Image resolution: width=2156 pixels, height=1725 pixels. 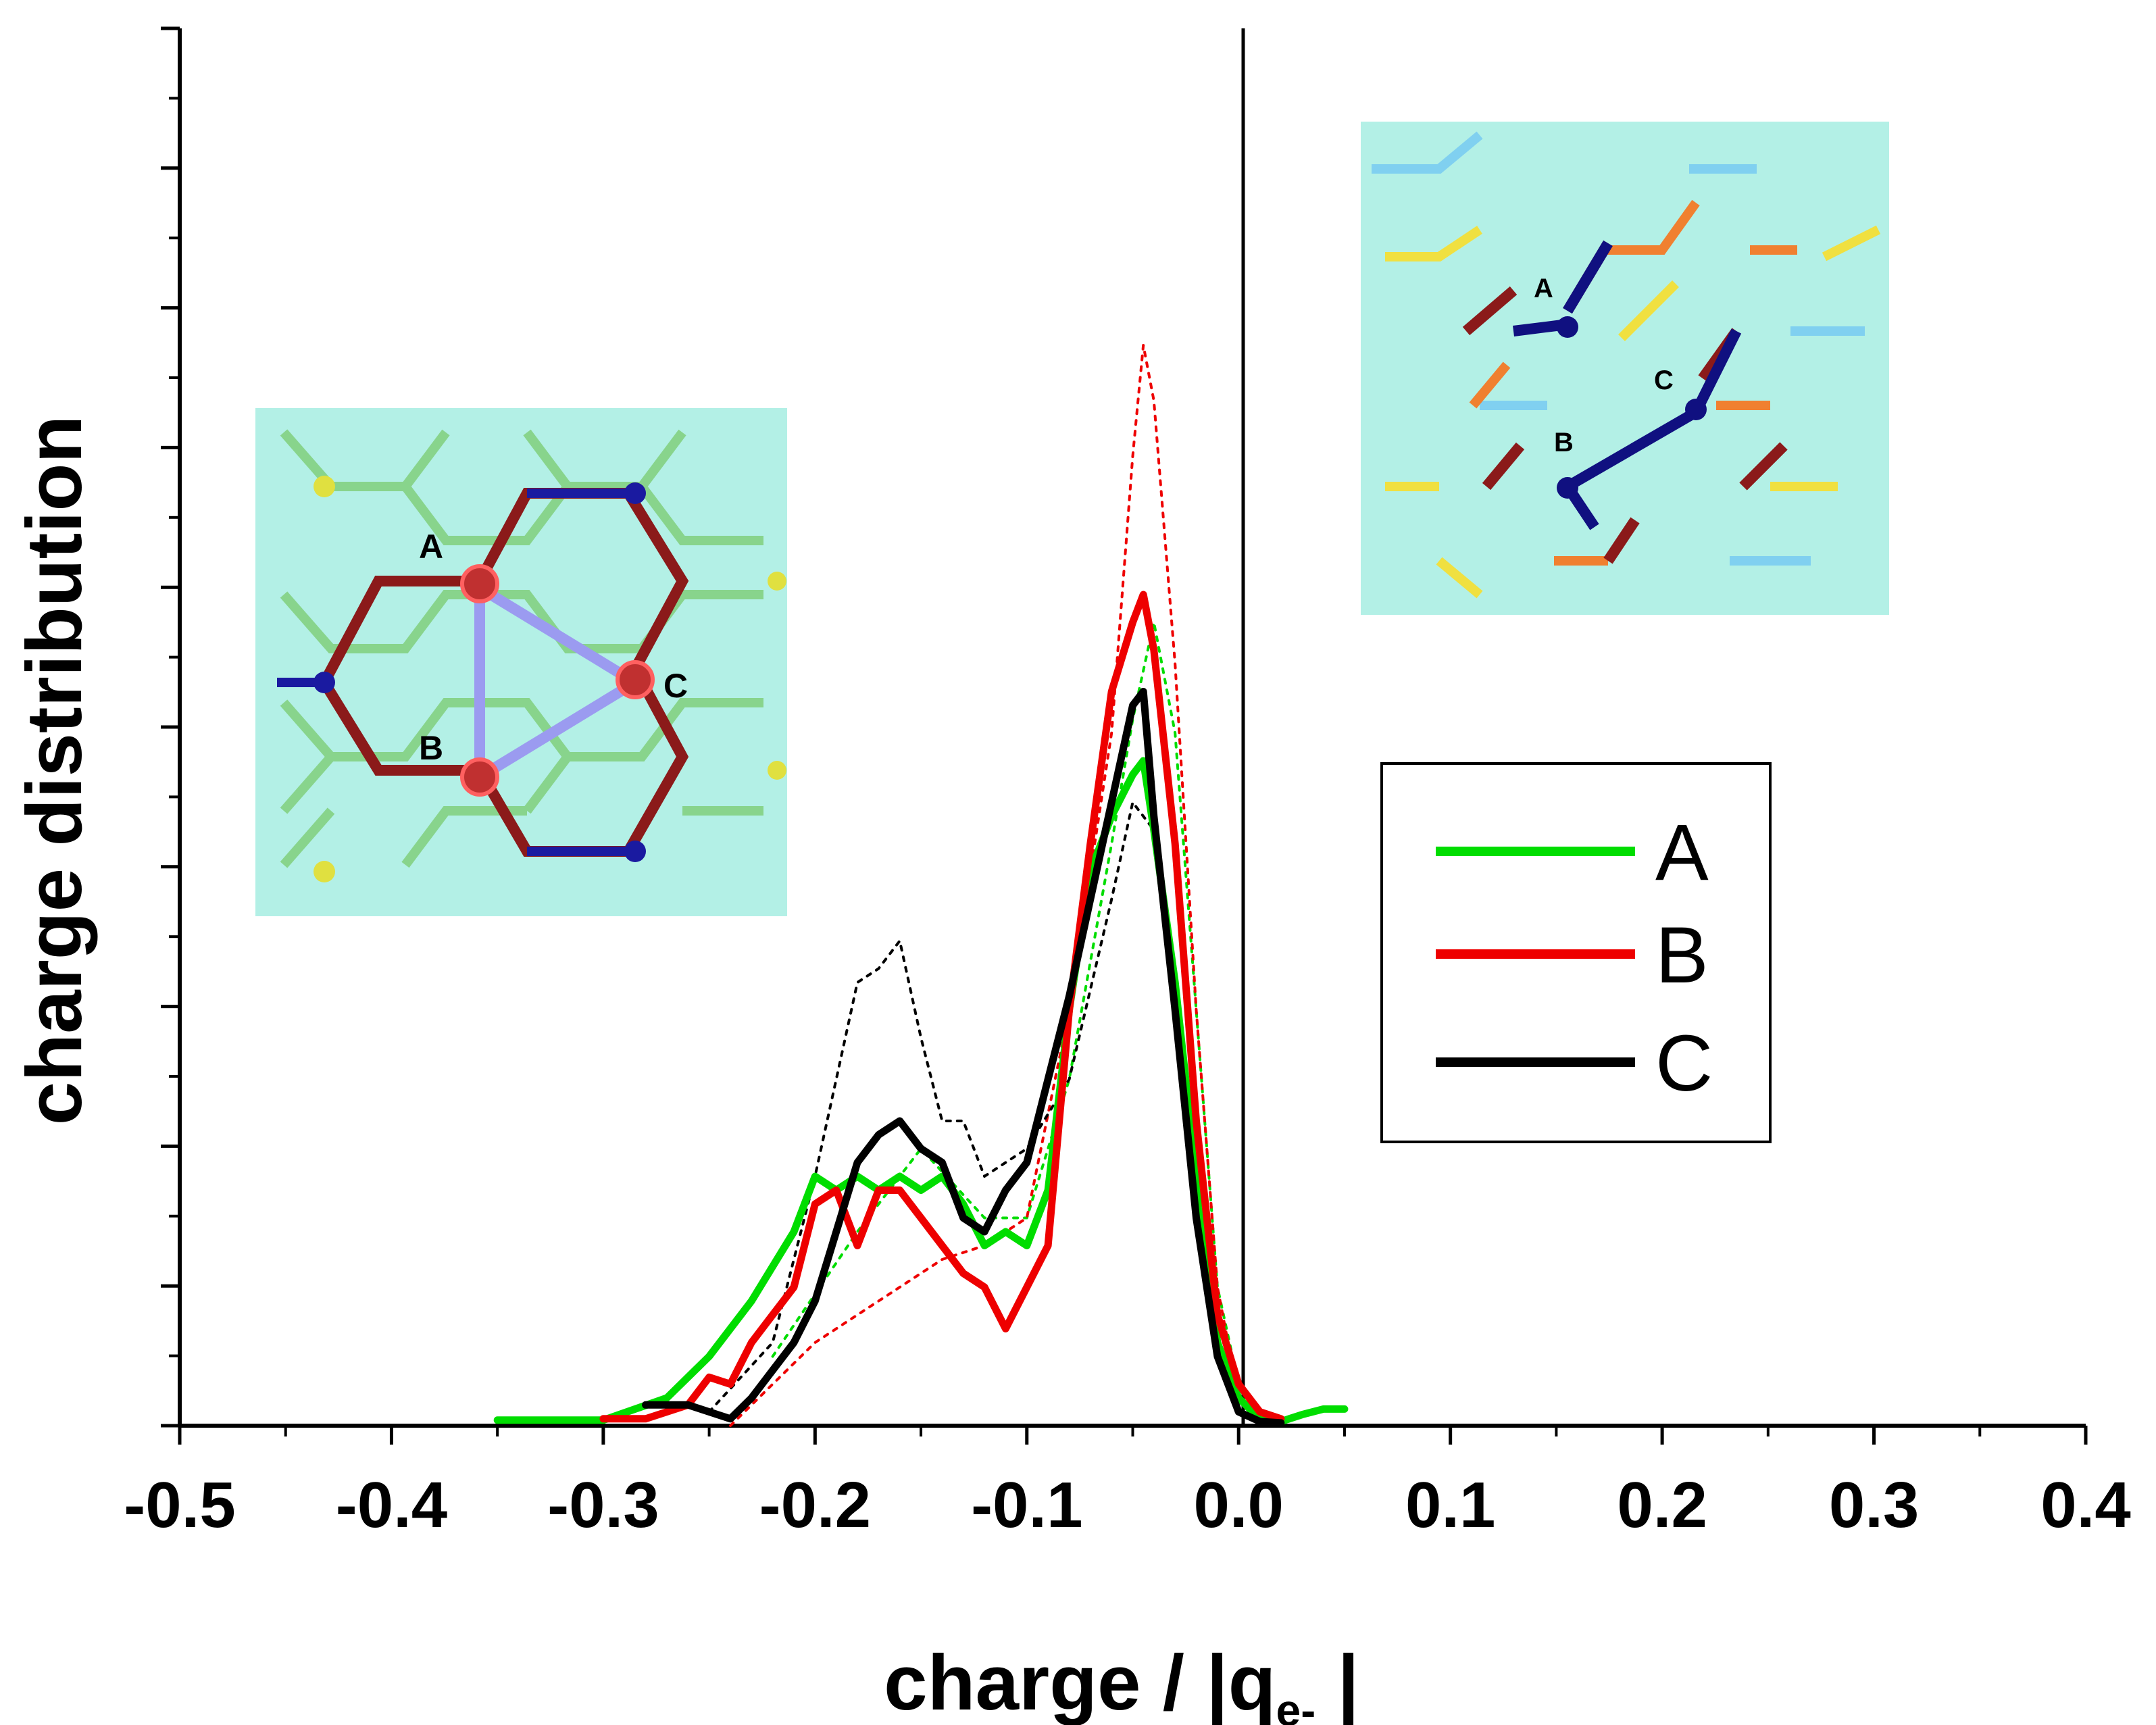 What do you see at coordinates (391, 1505) in the screenshot?
I see `x-tick-label: -0.4` at bounding box center [391, 1505].